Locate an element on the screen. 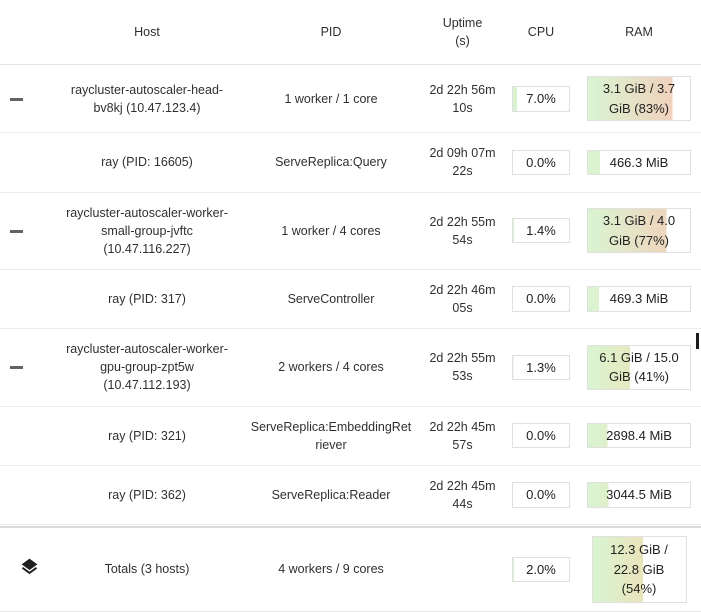 This screenshot has height=612, width=701. column-header-ram: RAM is located at coordinates (639, 32).